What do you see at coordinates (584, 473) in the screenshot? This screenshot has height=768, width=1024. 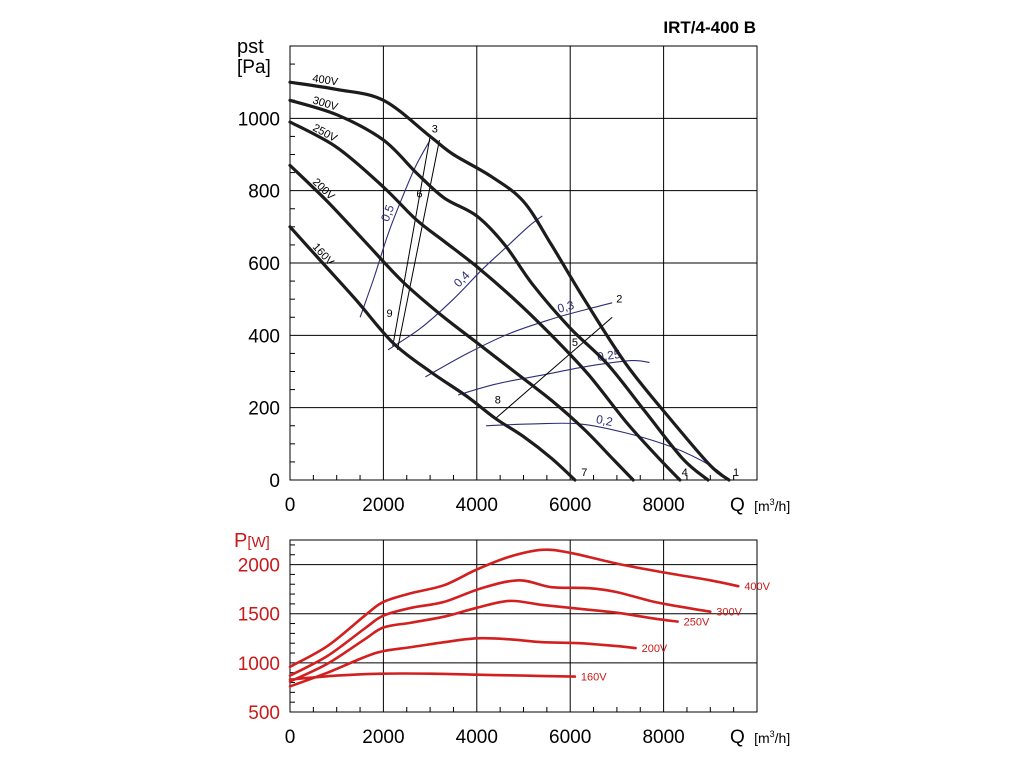 I see `operating-point-7: 7` at bounding box center [584, 473].